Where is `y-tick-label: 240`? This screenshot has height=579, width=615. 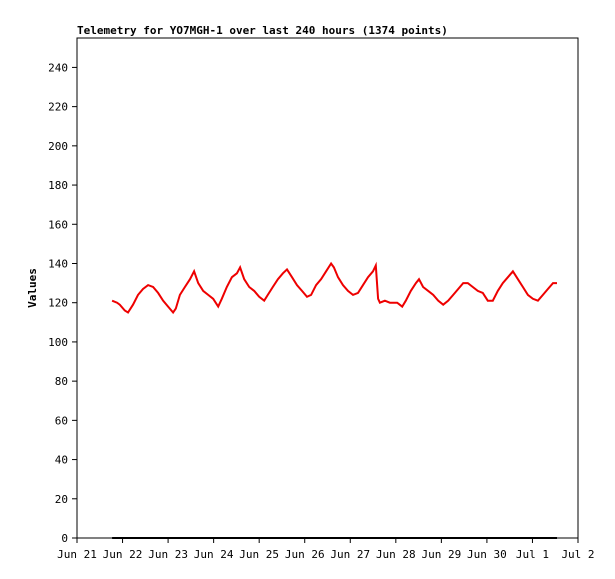 y-tick-label: 240 is located at coordinates (58, 67).